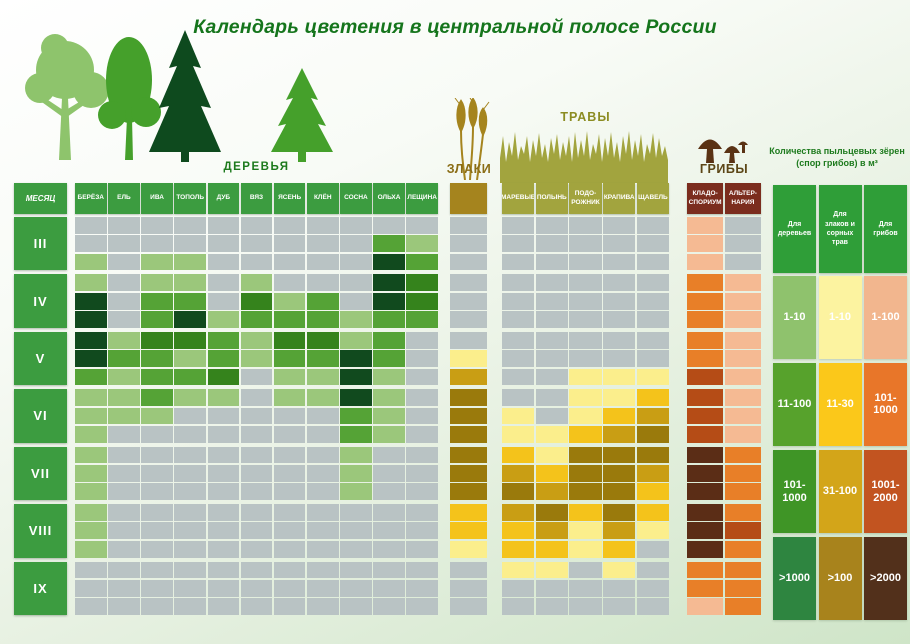  I want to click on wheat-icon, so click(472, 139).